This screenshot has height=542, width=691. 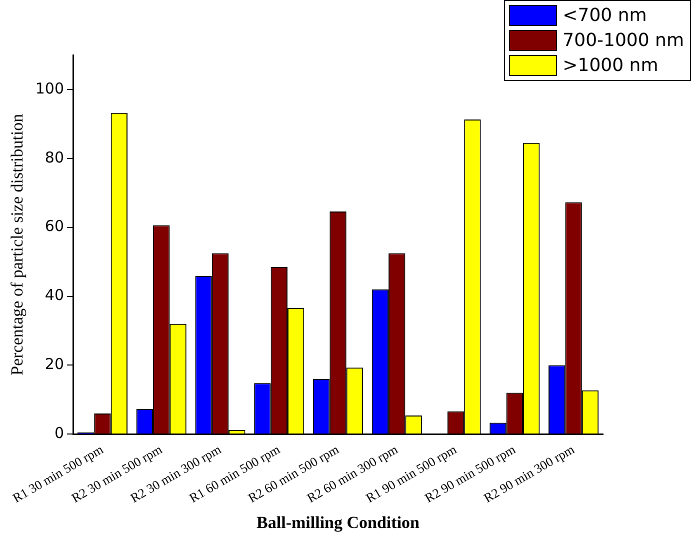 I want to click on y-tick-label: 80, so click(x=54, y=157).